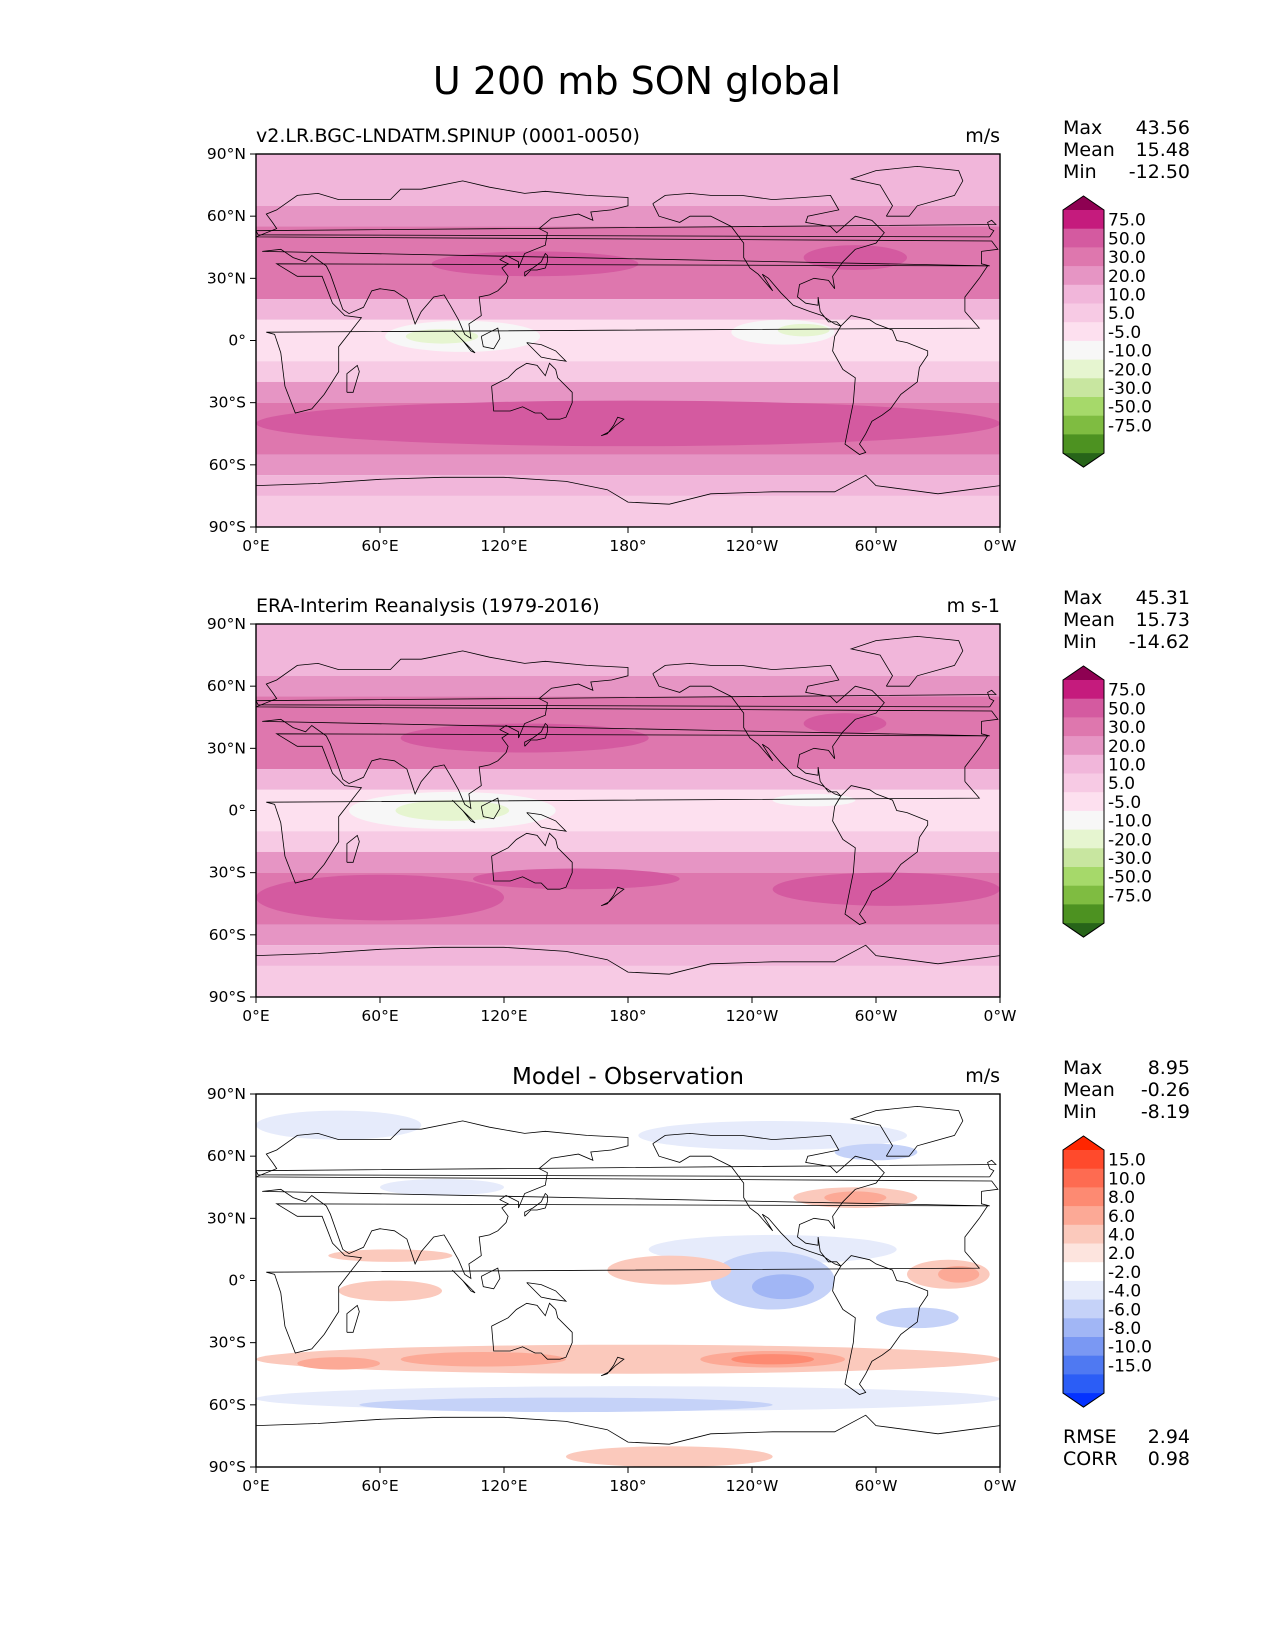  Describe the element at coordinates (1165, 1090) in the screenshot. I see `stat-value: -0.26` at that location.